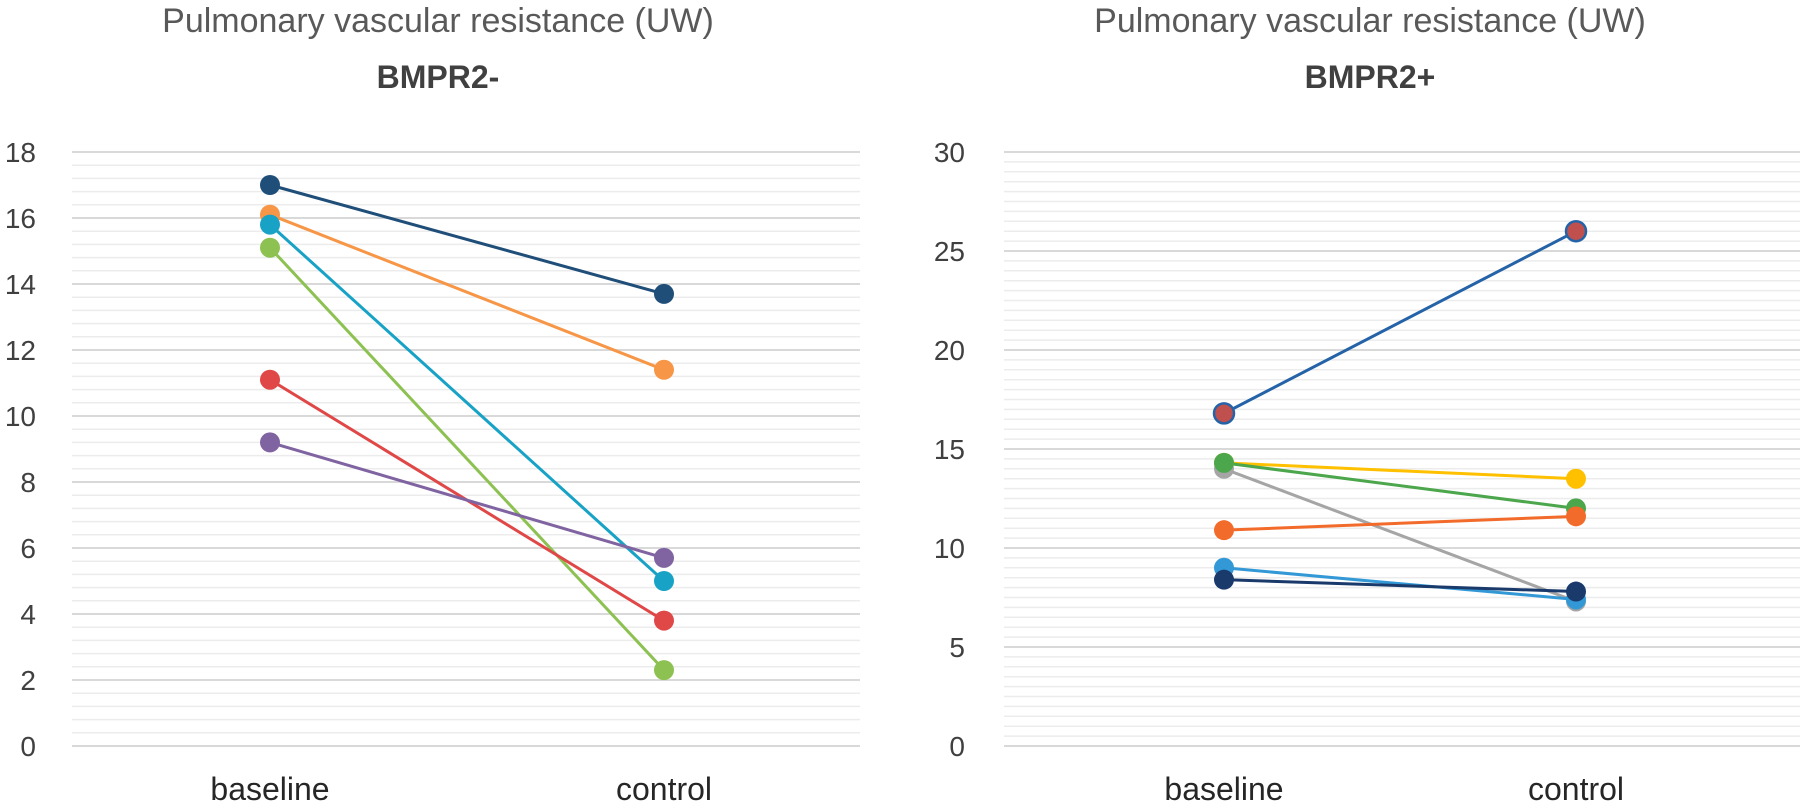  I want to click on y-tick-label: 6, so click(28, 548).